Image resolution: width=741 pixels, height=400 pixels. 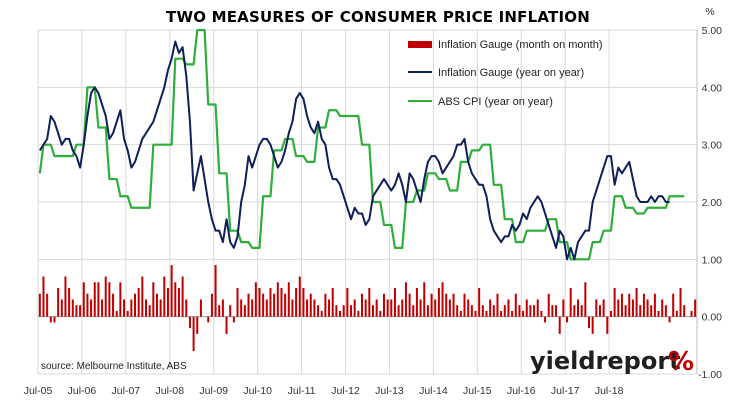 I want to click on x-tick-label: Jul-05, so click(x=38, y=391).